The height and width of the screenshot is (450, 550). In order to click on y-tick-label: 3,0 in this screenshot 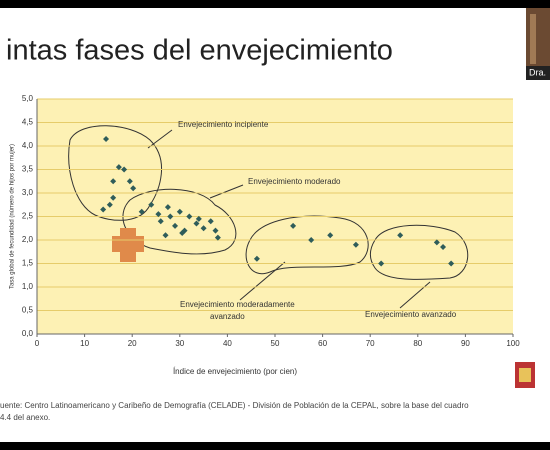, I will do `click(28, 192)`.